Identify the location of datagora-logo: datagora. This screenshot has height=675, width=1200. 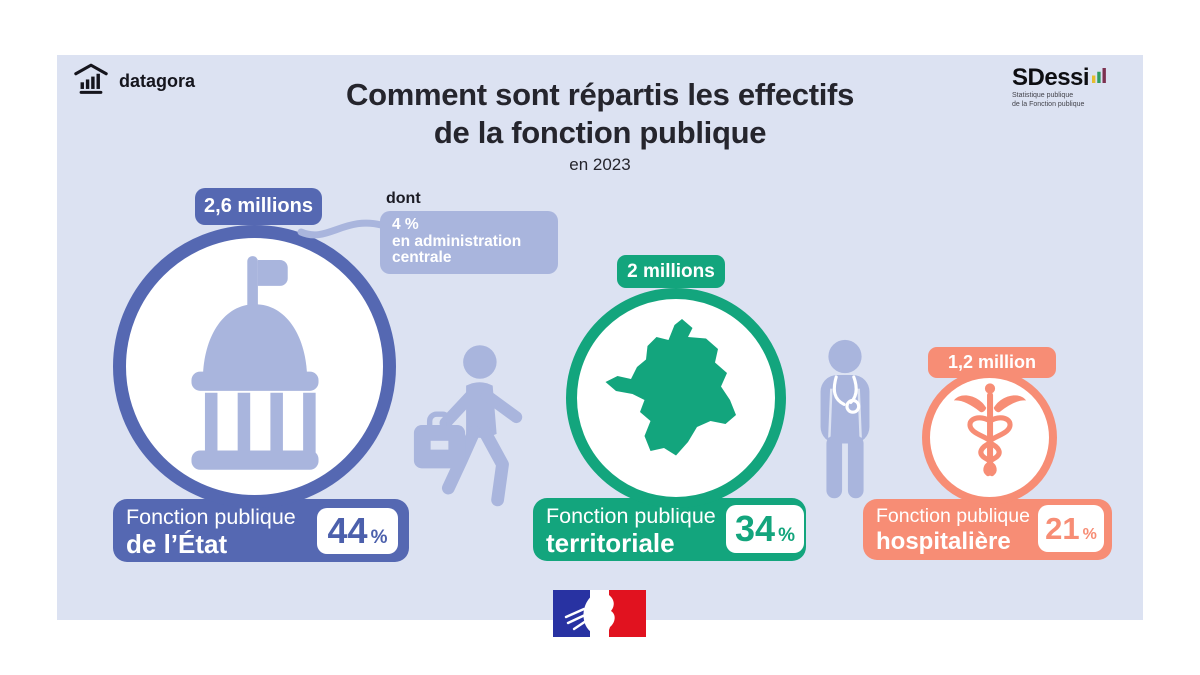
(133, 81).